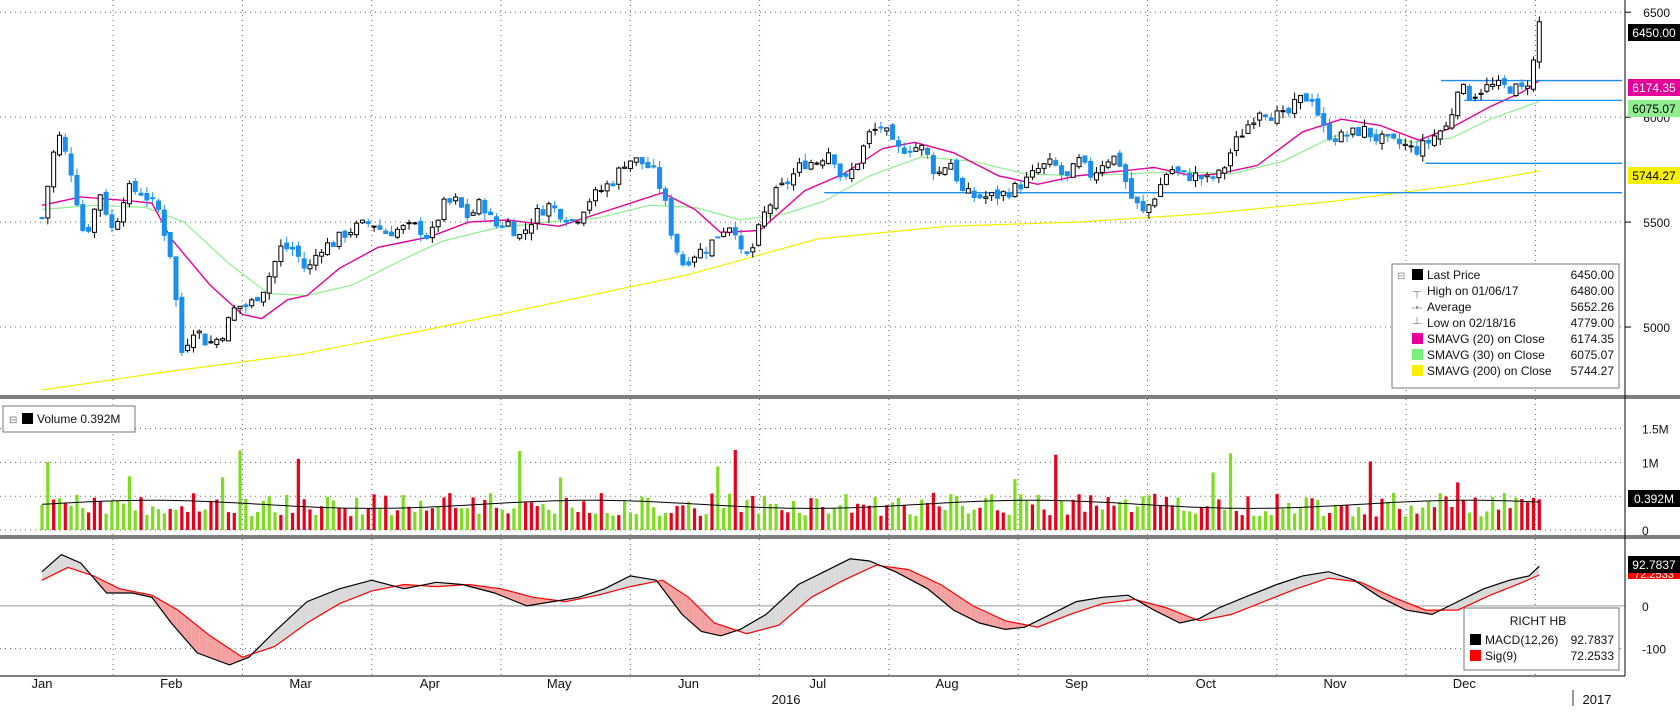 Image resolution: width=1680 pixels, height=714 pixels. I want to click on svg-text: 0.392M, so click(1654, 499).